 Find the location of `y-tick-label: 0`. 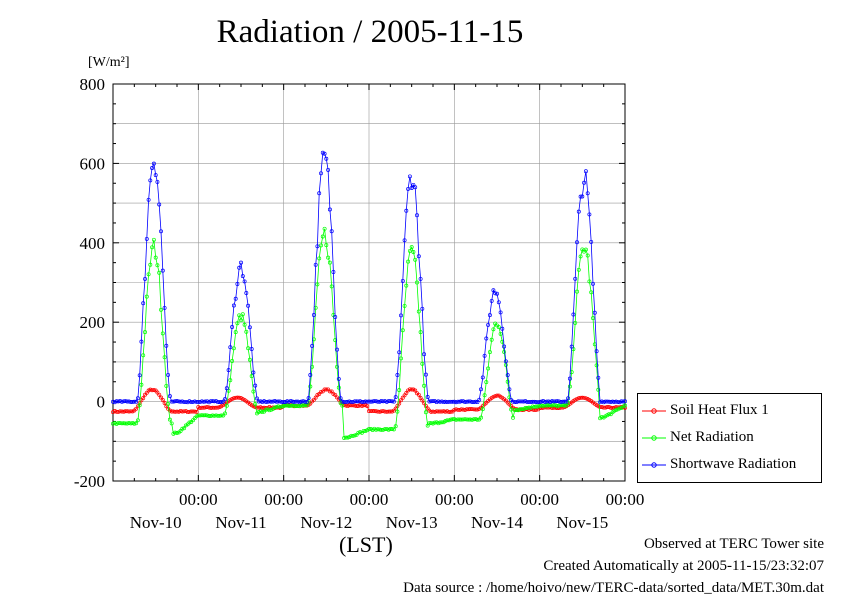

y-tick-label: 0 is located at coordinates (101, 402).